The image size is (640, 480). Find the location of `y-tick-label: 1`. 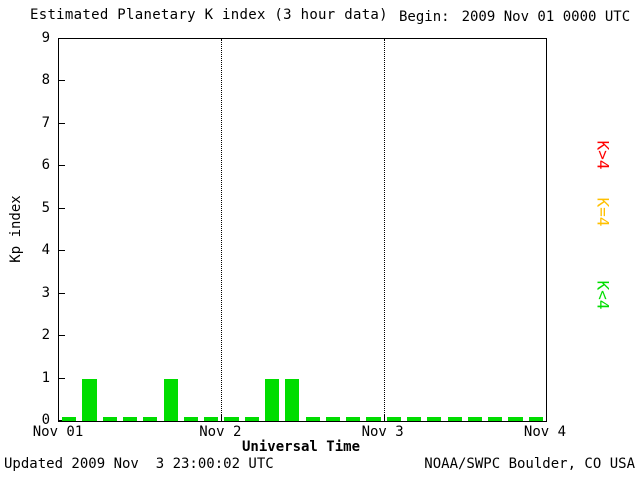

y-tick-label: 1 is located at coordinates (45, 377).